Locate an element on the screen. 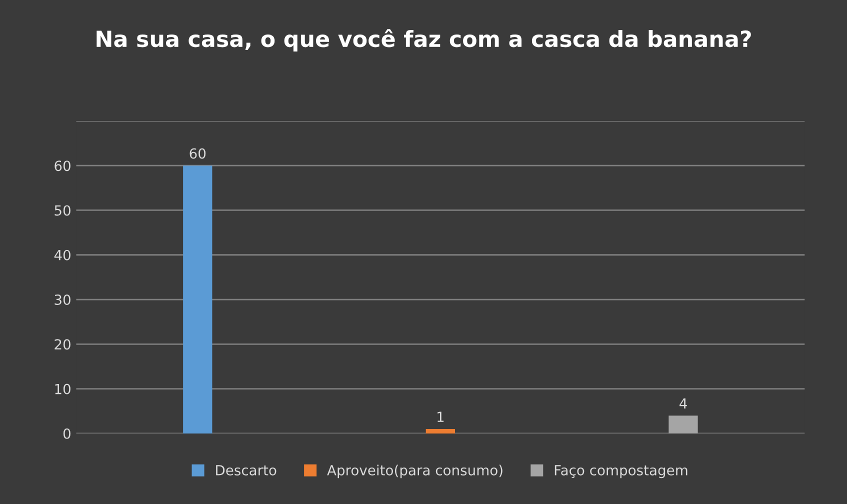  y-tick-label: 30 is located at coordinates (62, 299).